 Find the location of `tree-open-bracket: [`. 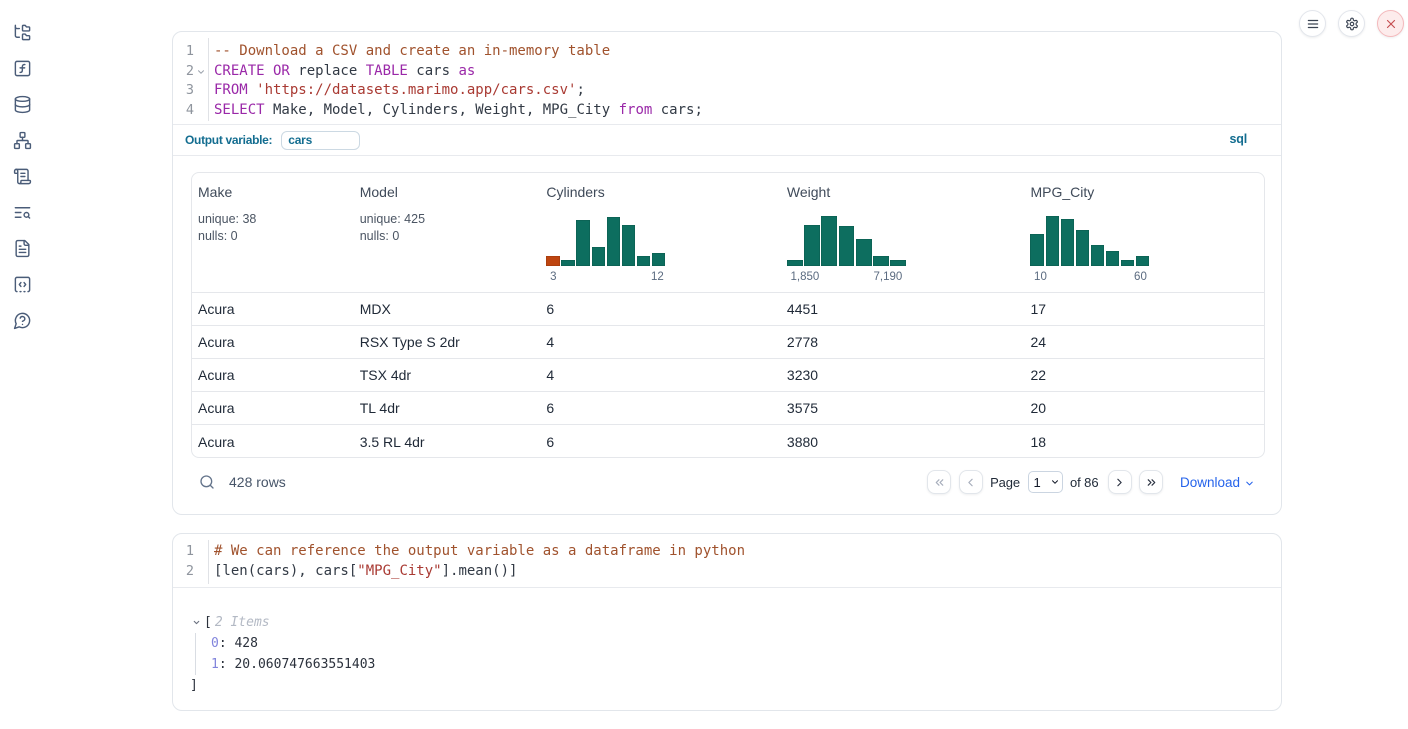

tree-open-bracket: [ is located at coordinates (208, 622).